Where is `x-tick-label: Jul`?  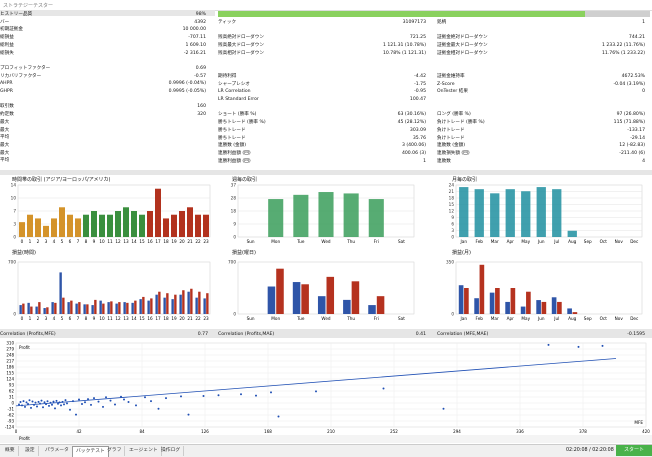 x-tick-label: Jul is located at coordinates (556, 241).